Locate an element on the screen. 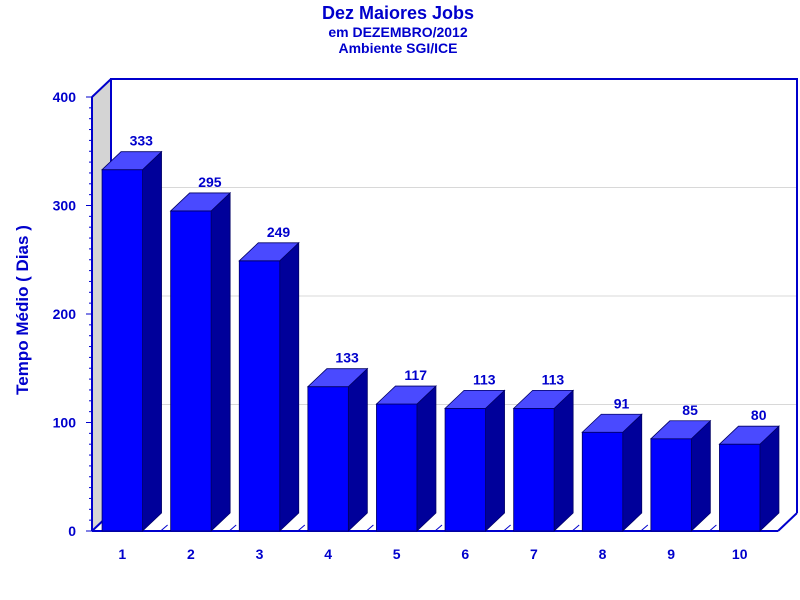  data-label: 249 is located at coordinates (279, 232).